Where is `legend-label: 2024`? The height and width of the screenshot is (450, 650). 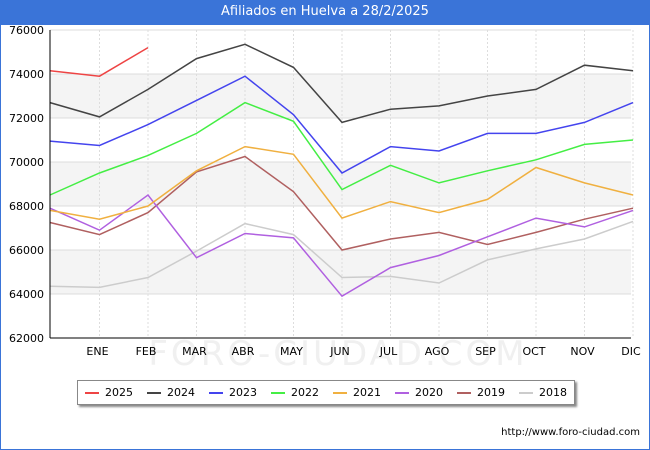 legend-label: 2024 is located at coordinates (181, 392).